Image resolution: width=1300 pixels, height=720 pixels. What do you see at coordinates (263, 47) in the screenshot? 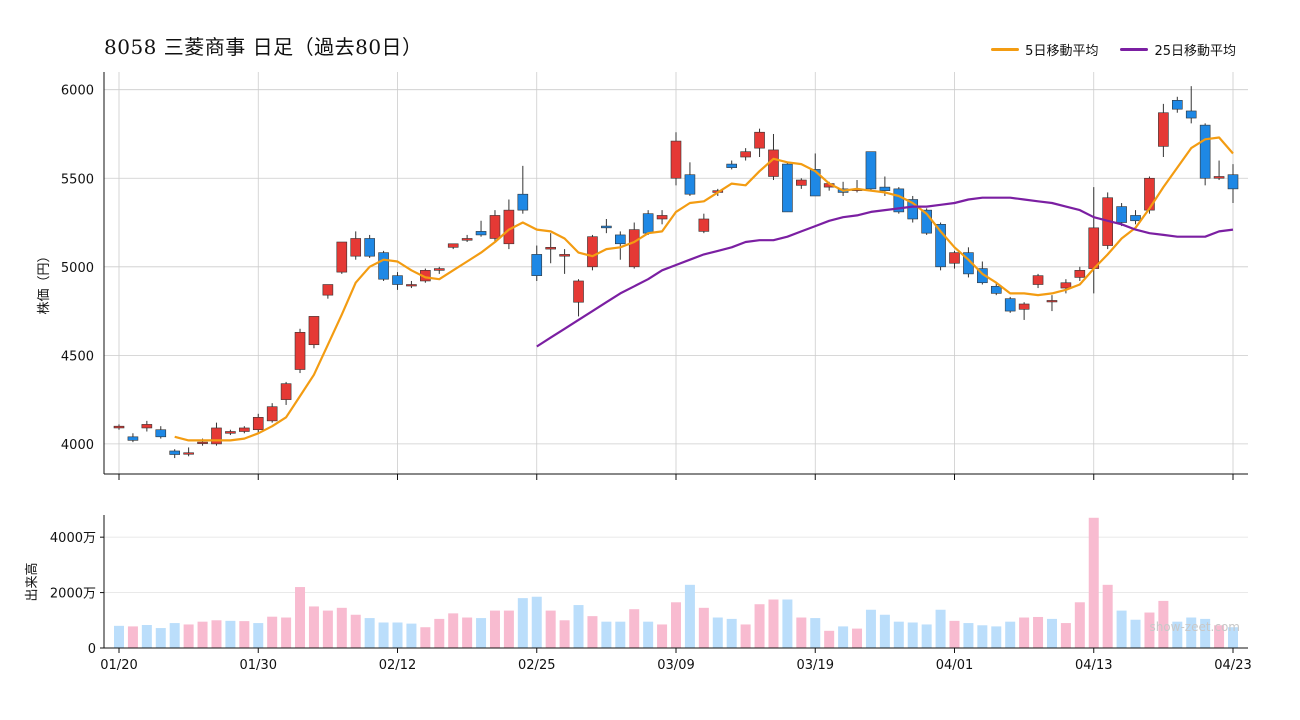
I see `chart-title: 8058 三菱商事 日足（過去80日）` at bounding box center [263, 47].